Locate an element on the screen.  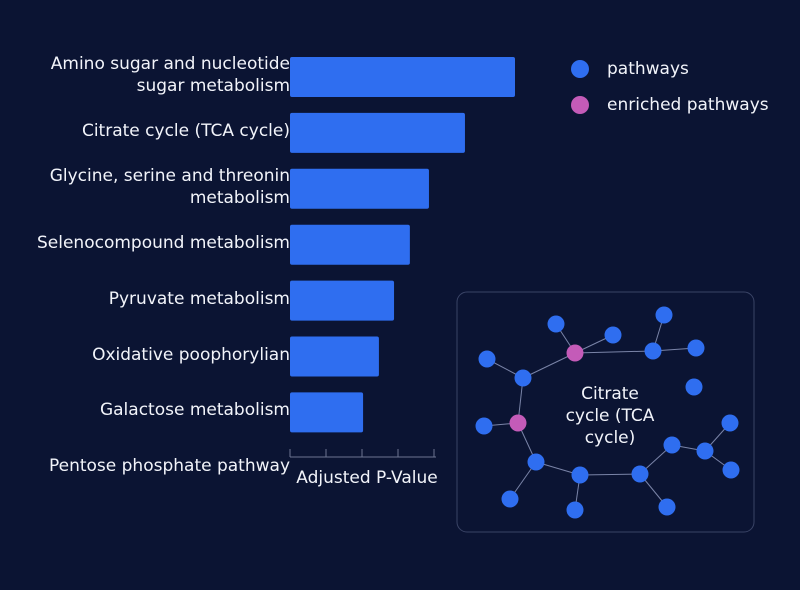
network-label: Citrate cycle (TCA cycle) is located at coordinates (610, 416).